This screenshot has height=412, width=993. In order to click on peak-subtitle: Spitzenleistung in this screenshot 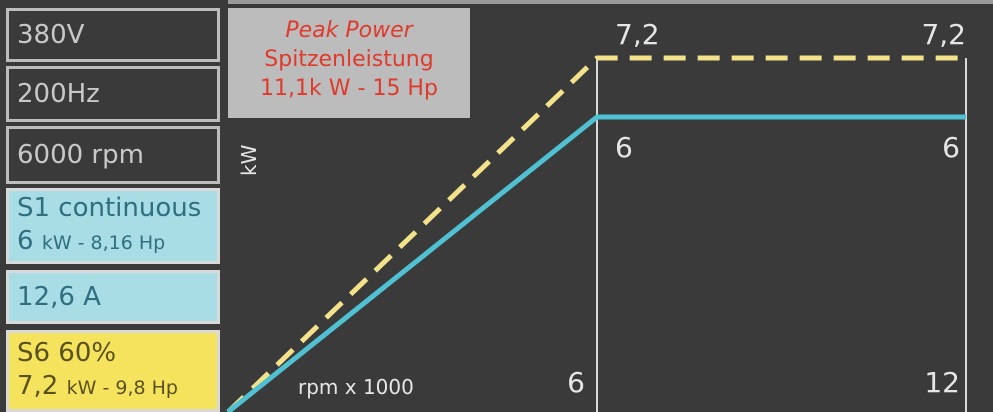, I will do `click(349, 59)`.